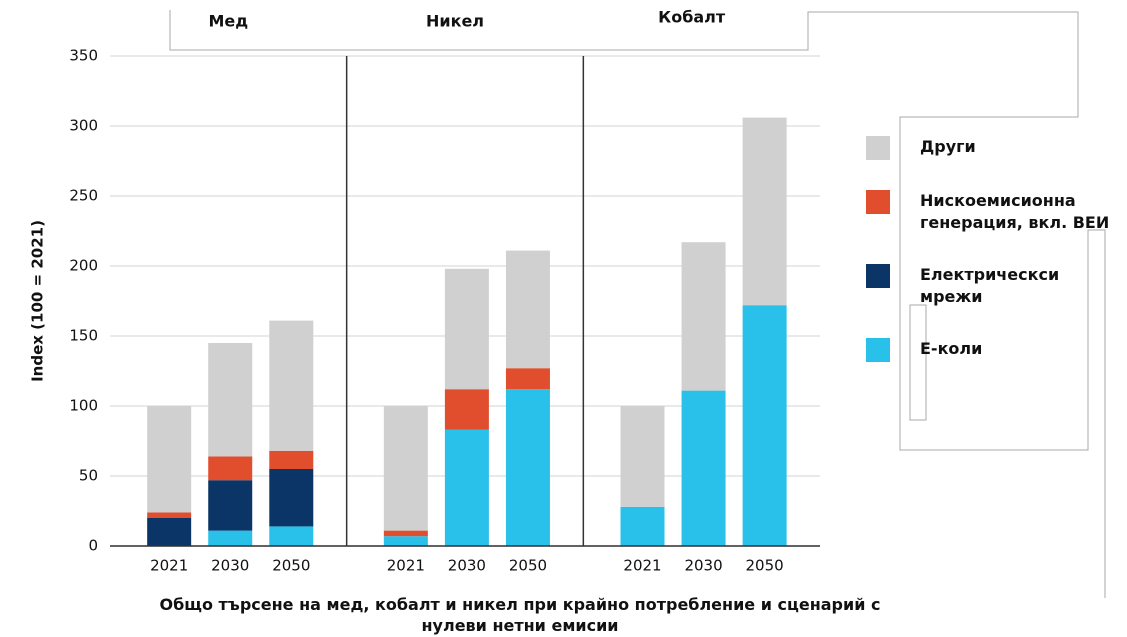 The image size is (1127, 637). I want to click on group-label: Мед, so click(228, 21).